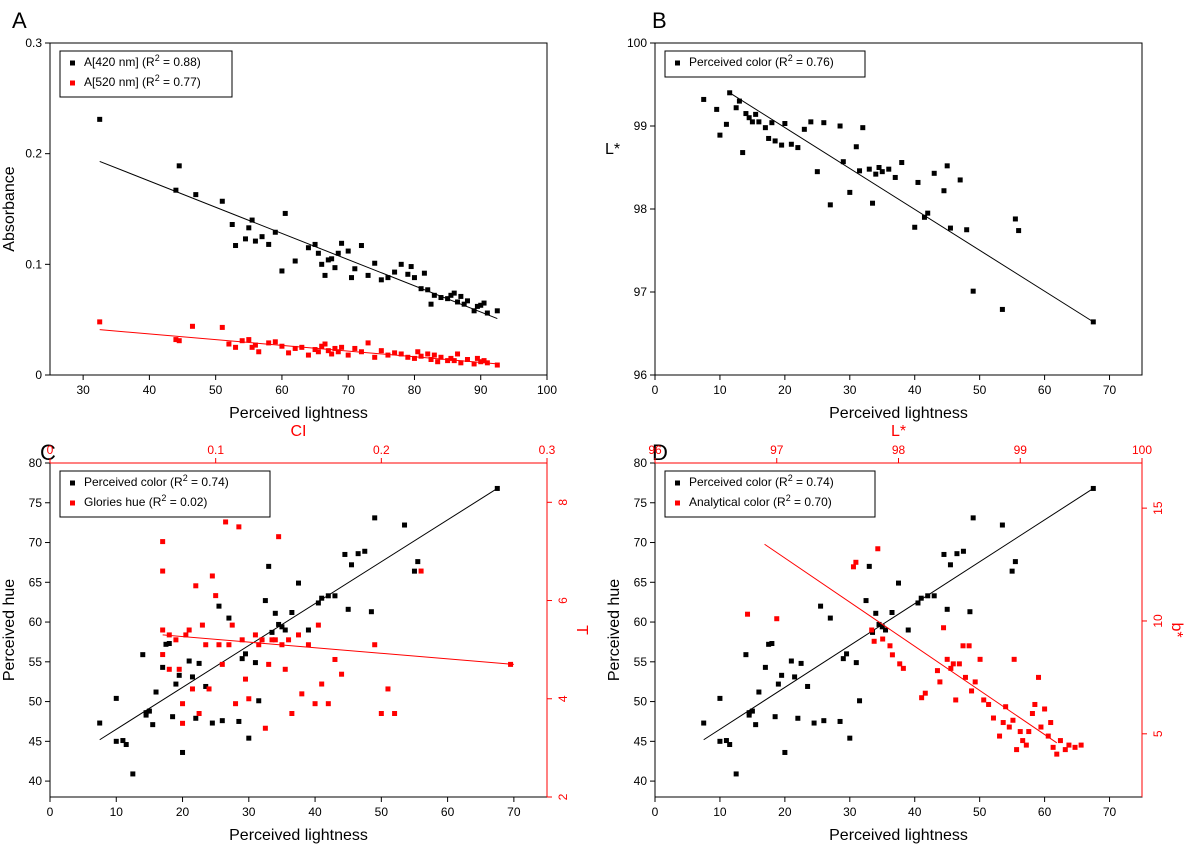 This screenshot has height=861, width=1200. Describe the element at coordinates (382, 812) in the screenshot. I see `x-tick-label: 50` at that location.